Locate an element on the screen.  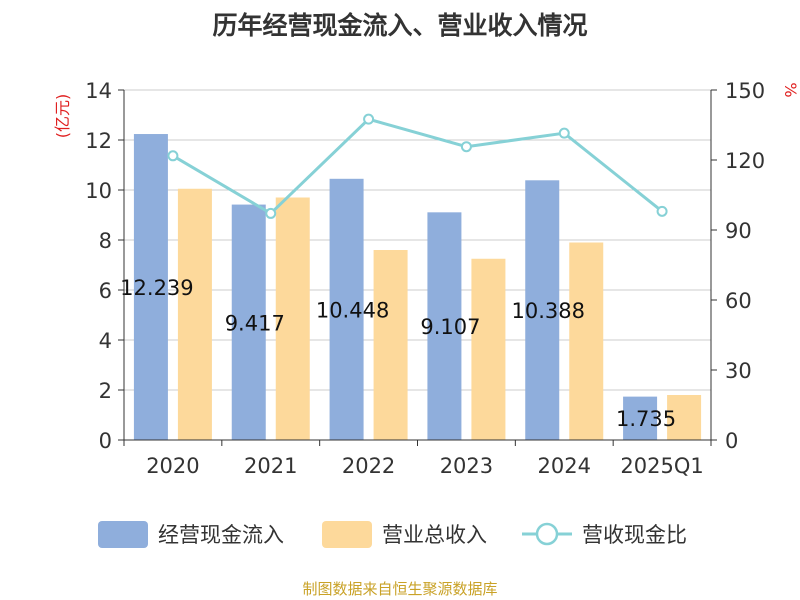
bar-cash-inflow-2024 is located at coordinates (542, 310).